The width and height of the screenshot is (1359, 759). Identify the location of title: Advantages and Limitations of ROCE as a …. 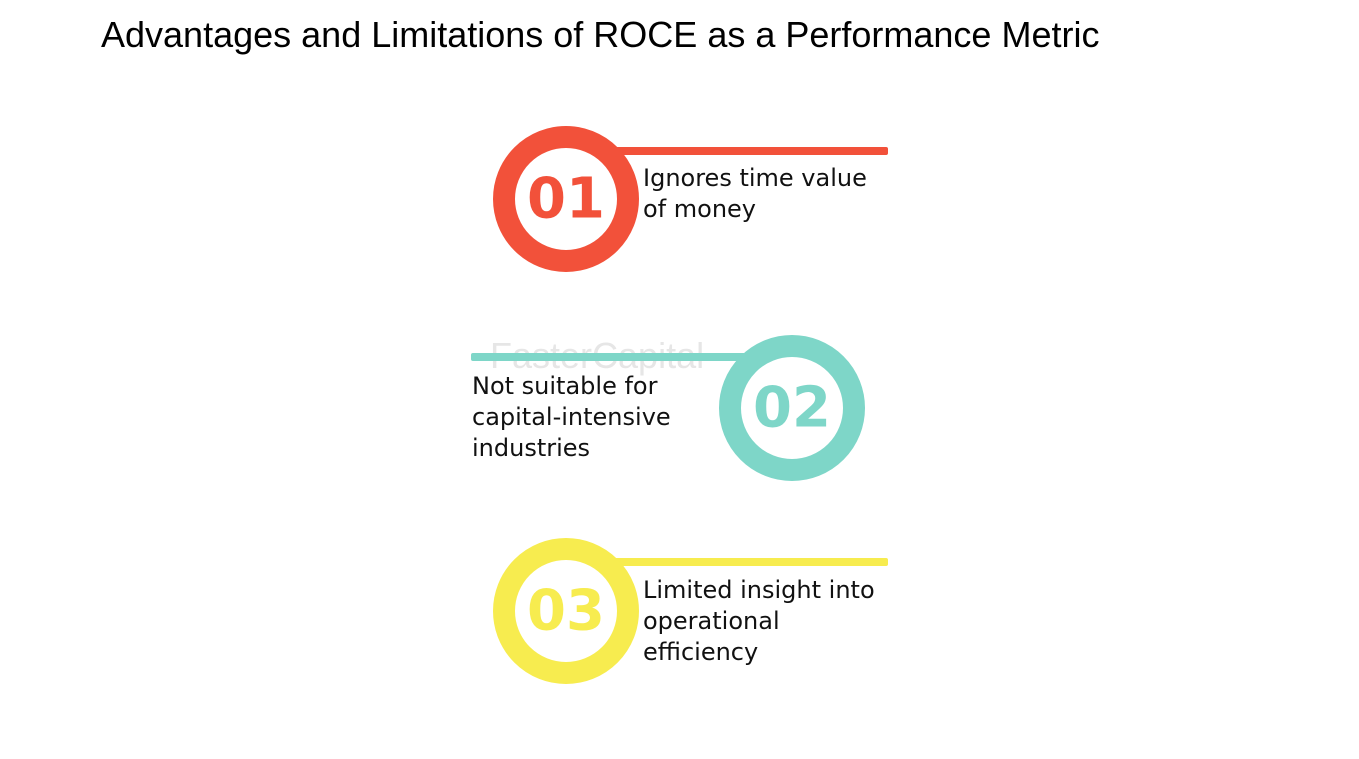
(600, 34).